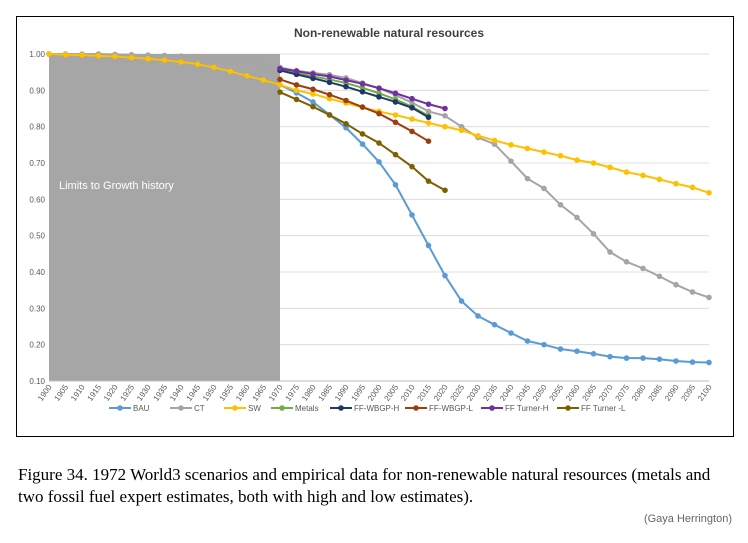 Image resolution: width=748 pixels, height=543 pixels. What do you see at coordinates (37, 163) in the screenshot?
I see `y-tick-label: 0.70` at bounding box center [37, 163].